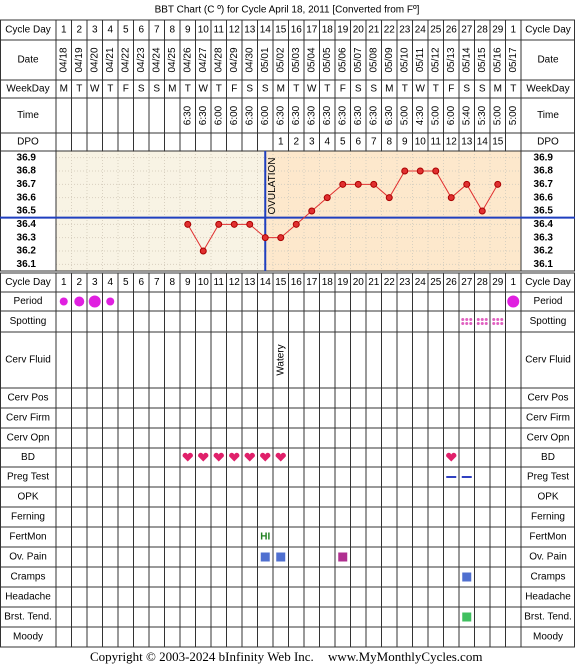  I want to click on dpo: 7, so click(374, 142).